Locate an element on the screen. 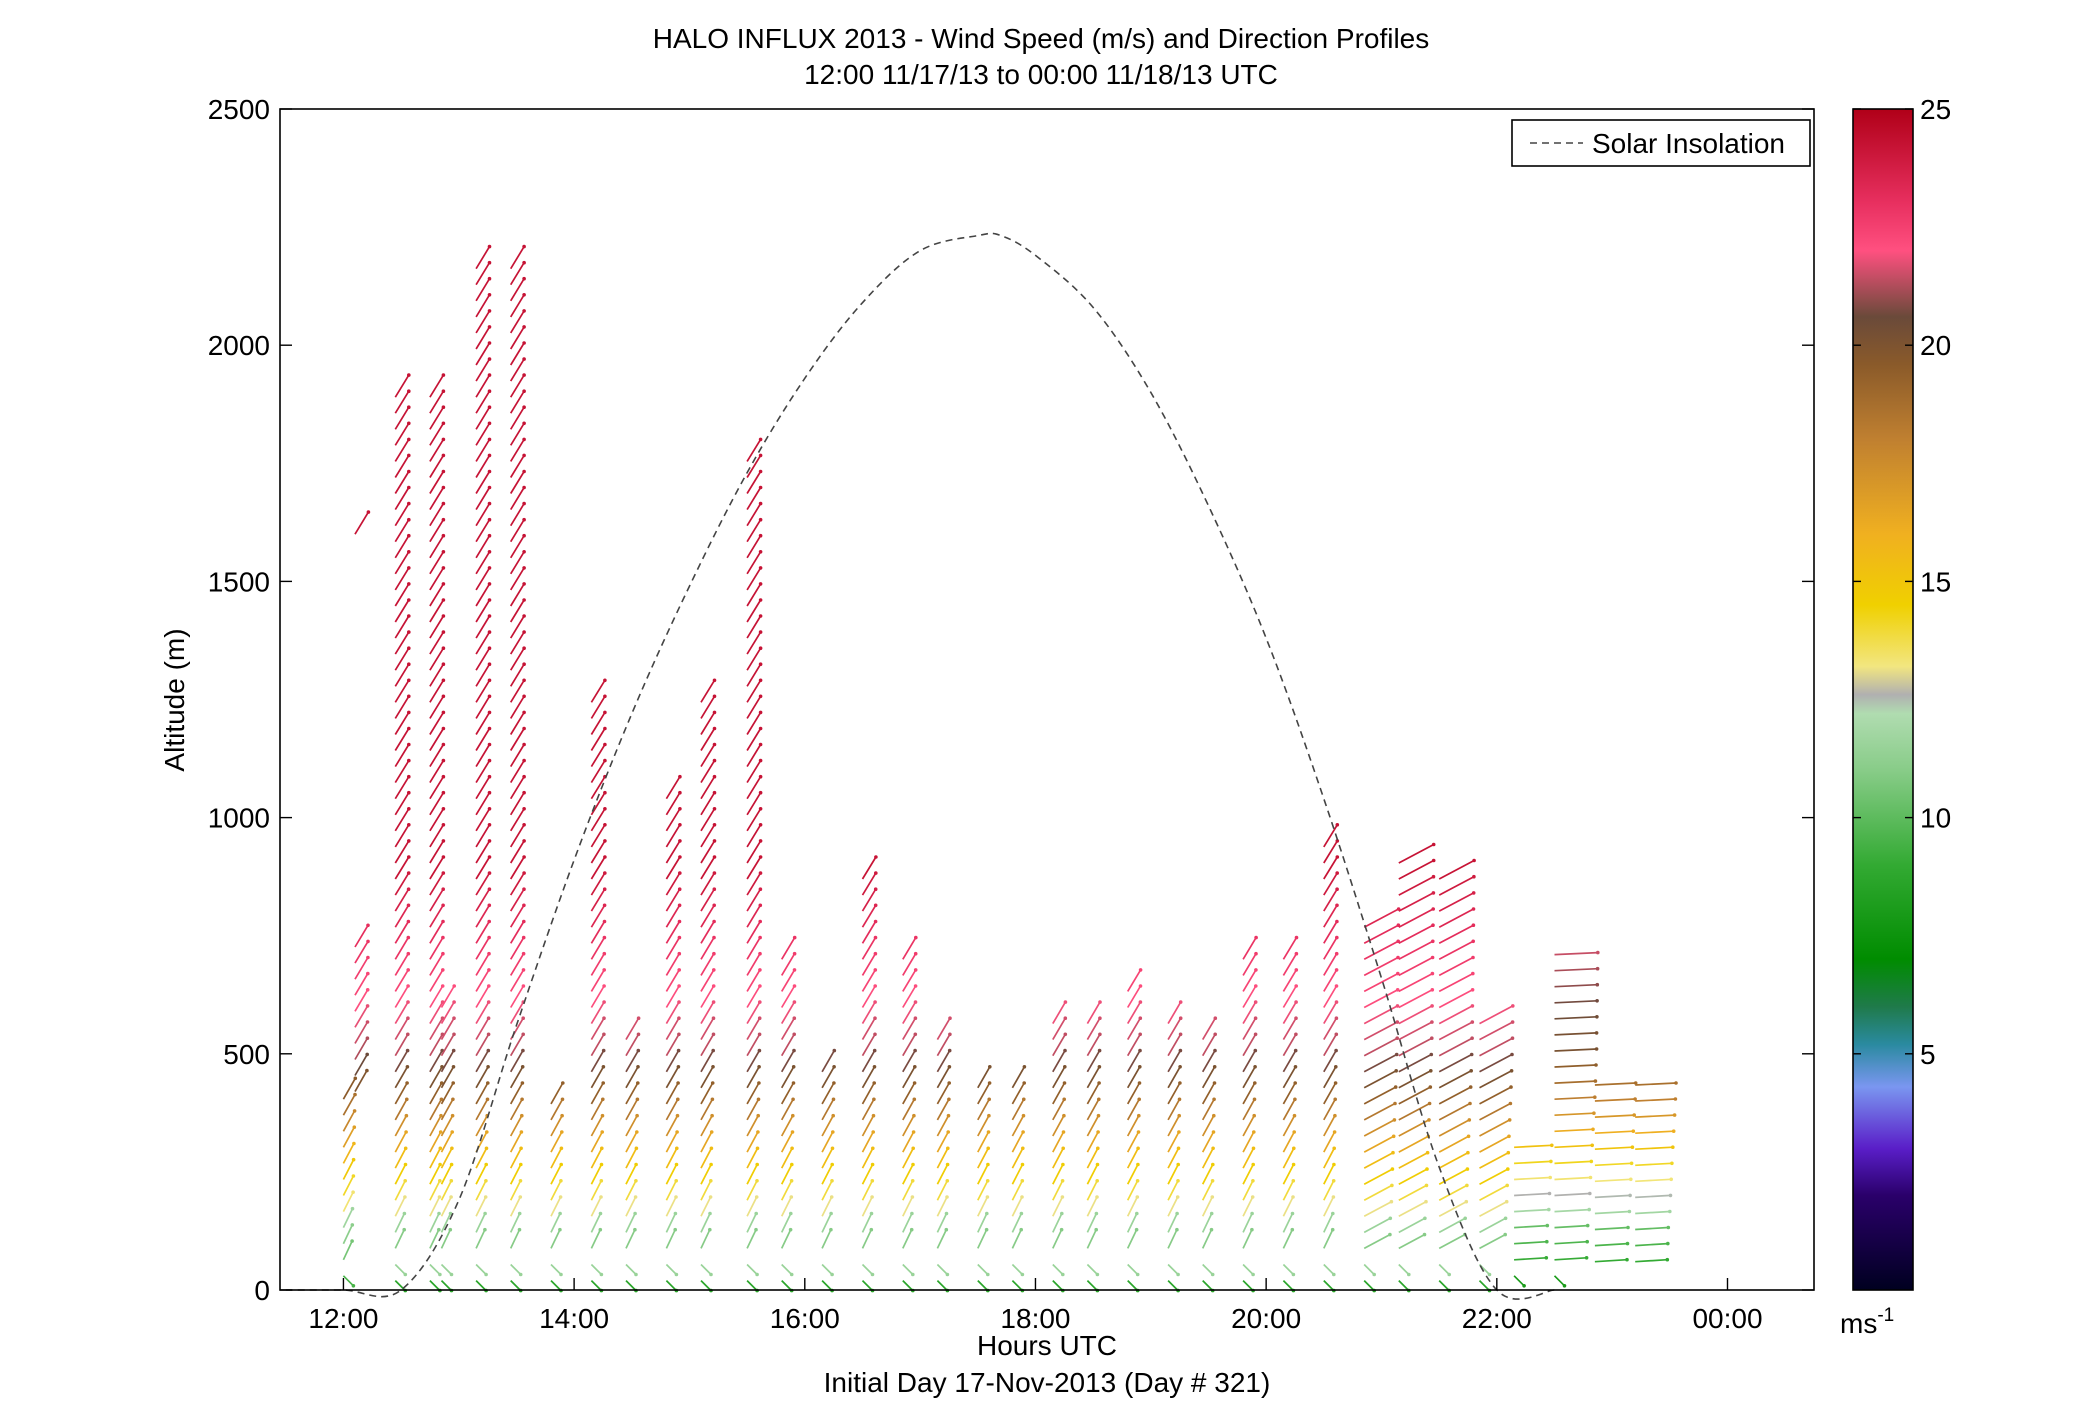  legend: Solar Insolation is located at coordinates (1661, 143).